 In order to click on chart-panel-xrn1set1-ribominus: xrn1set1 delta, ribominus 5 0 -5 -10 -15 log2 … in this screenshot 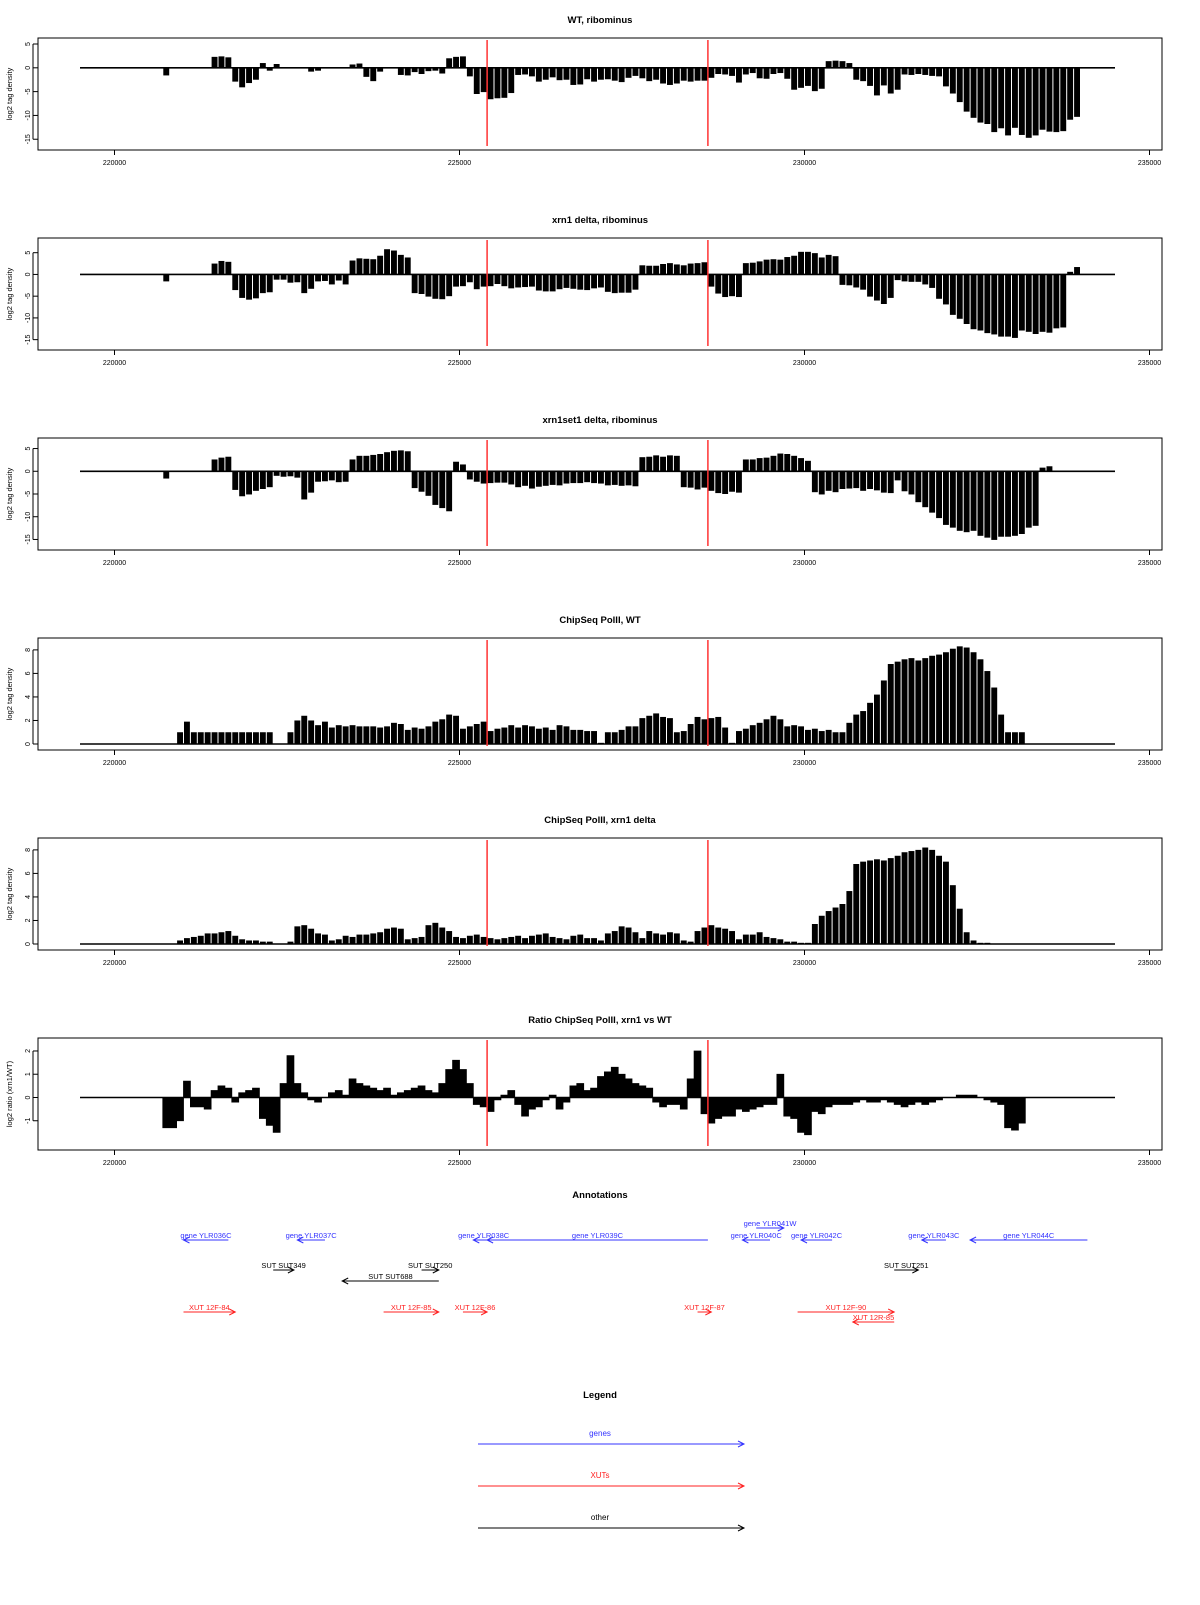, I will do `click(584, 491)`.